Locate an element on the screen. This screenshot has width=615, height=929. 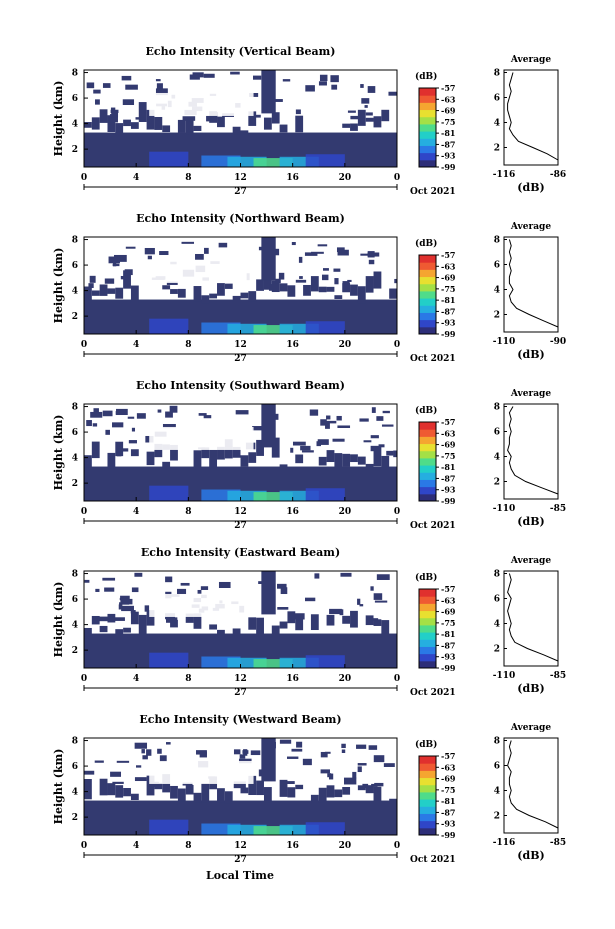
avg-unit: (dB) is located at coordinates (530, 521).